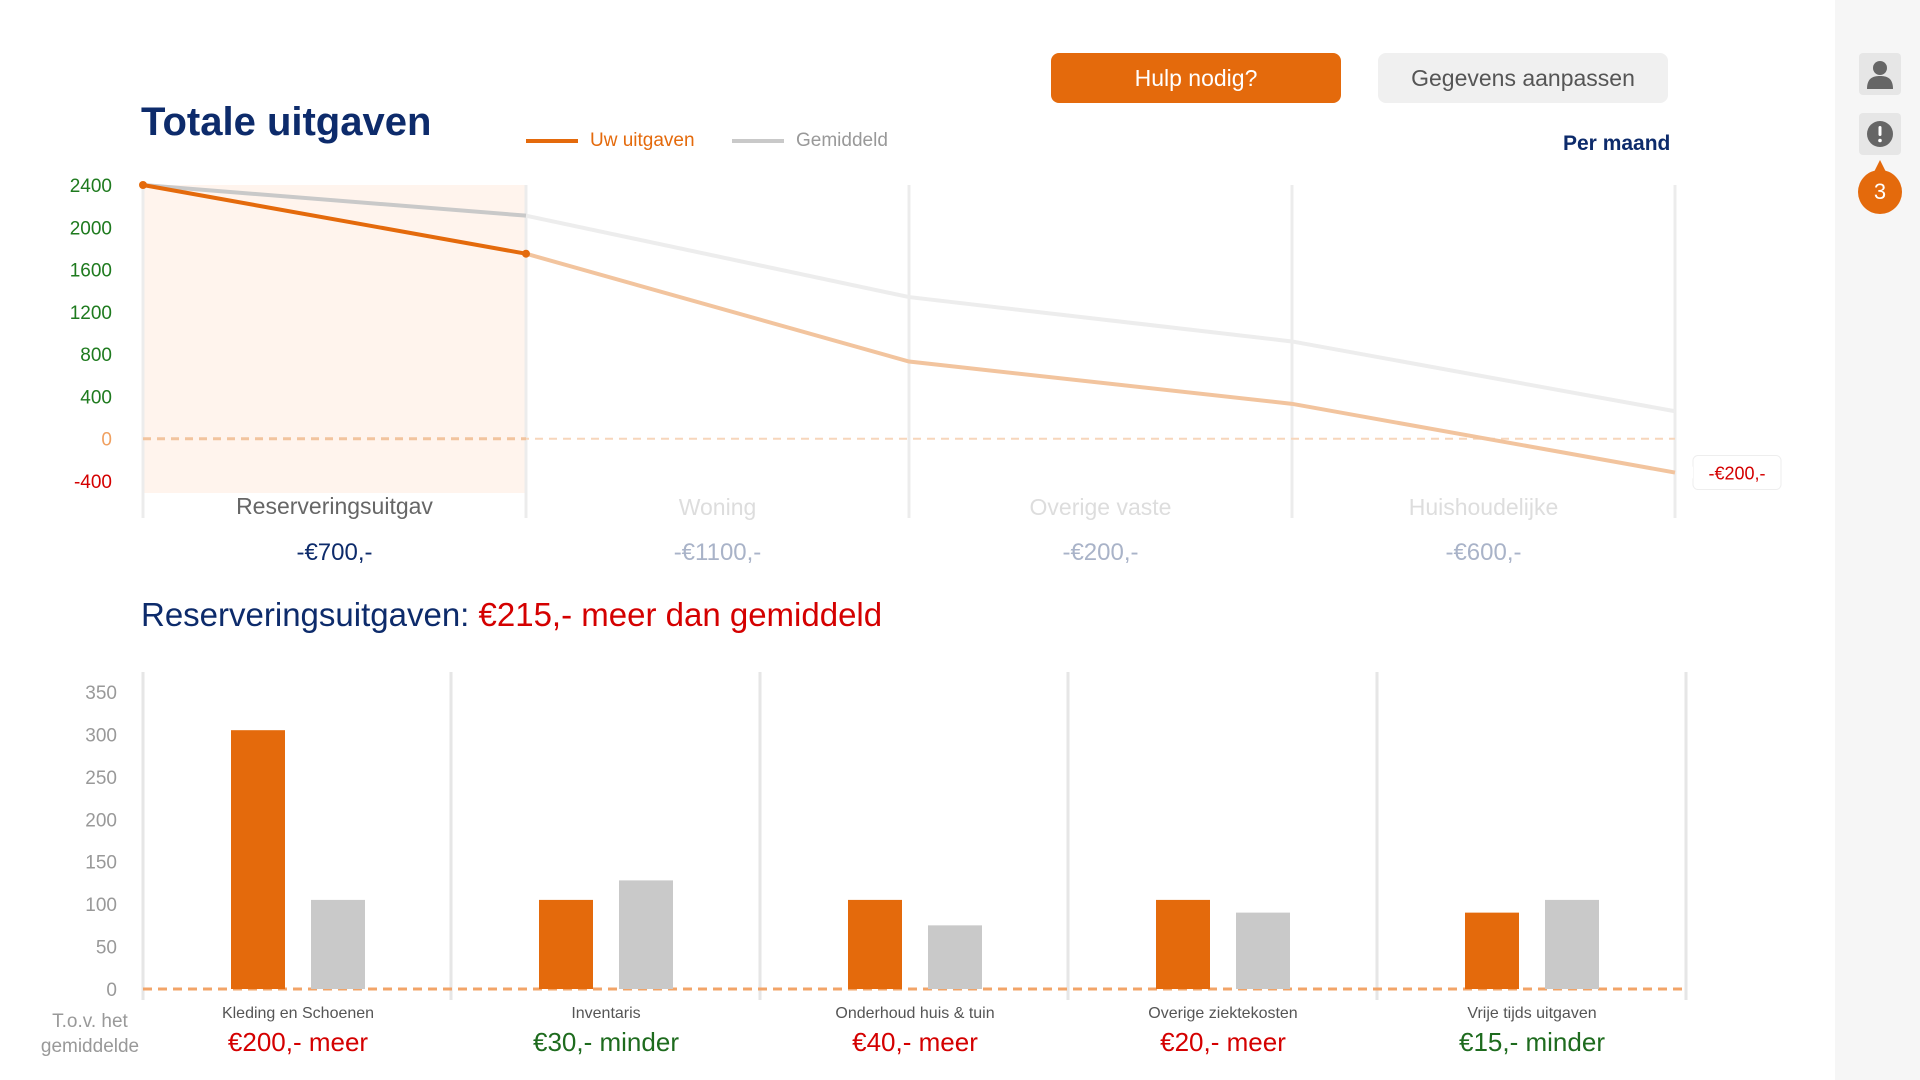  Describe the element at coordinates (1532, 1042) in the screenshot. I see `difference-label: €15,- minder` at that location.